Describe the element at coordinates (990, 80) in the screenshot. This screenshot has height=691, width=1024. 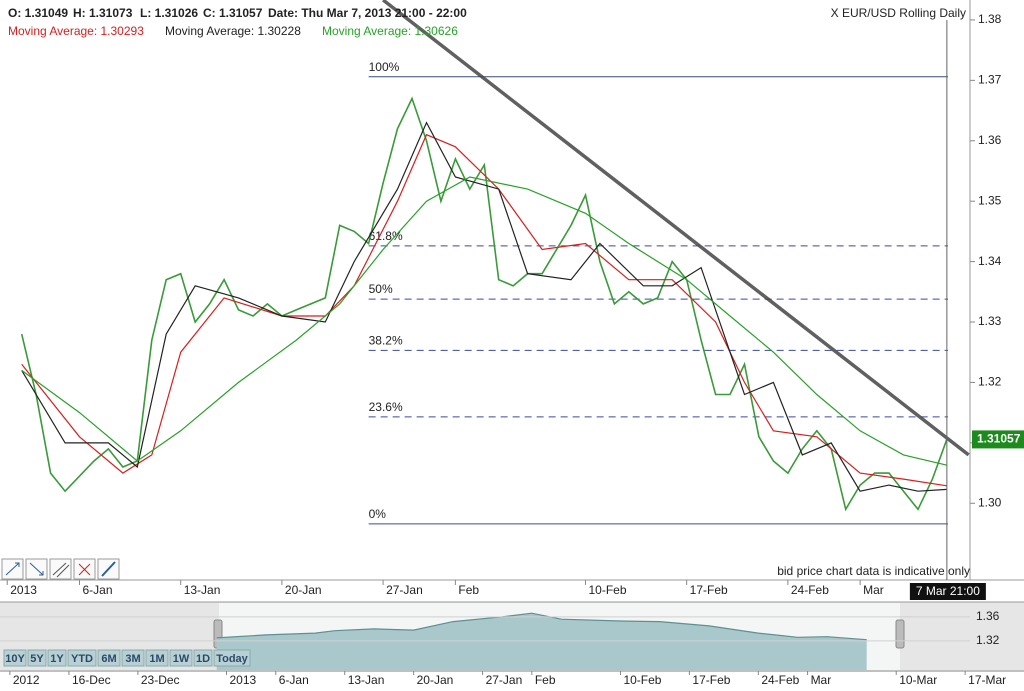
I see `y-tick-label: 1.37` at that location.